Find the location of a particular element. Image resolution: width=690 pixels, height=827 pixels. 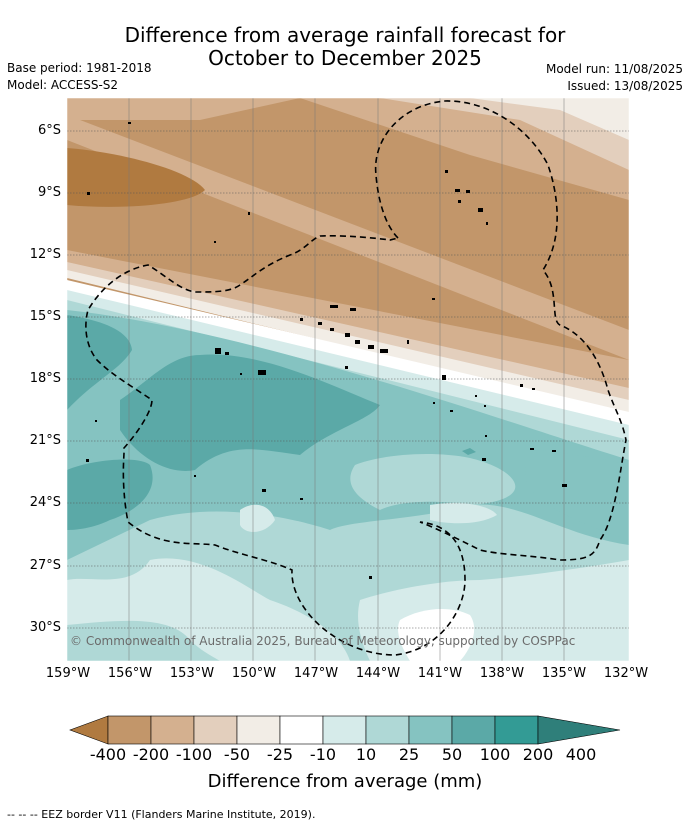

lon-label-150w: 150°W is located at coordinates (254, 673).